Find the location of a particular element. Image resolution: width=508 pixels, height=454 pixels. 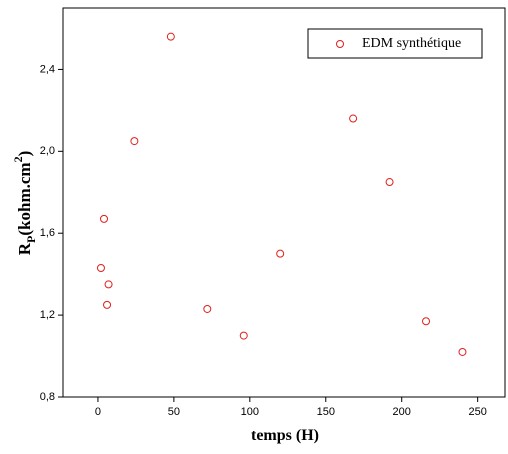

y-label-sup: 2 is located at coordinates (18, 159).